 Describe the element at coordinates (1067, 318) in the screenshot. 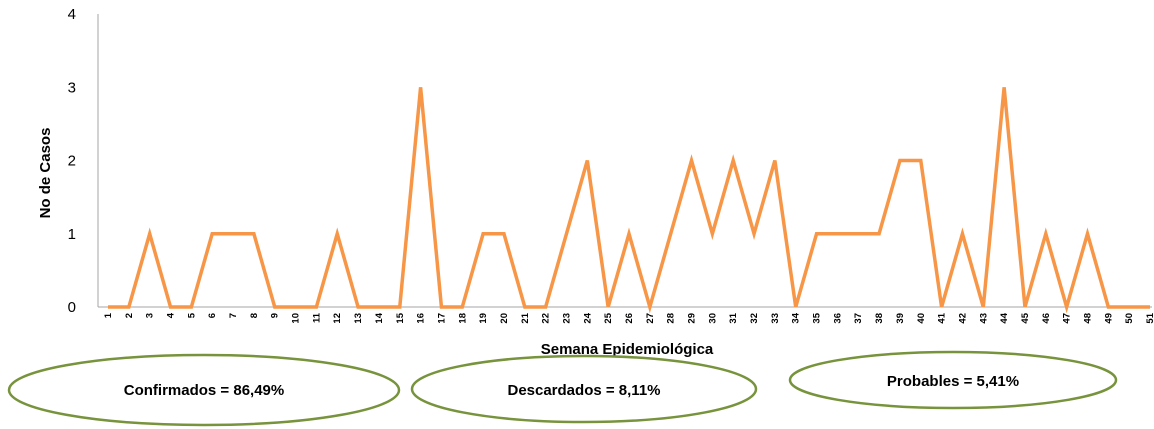

I see `x-tick-label: 47` at that location.